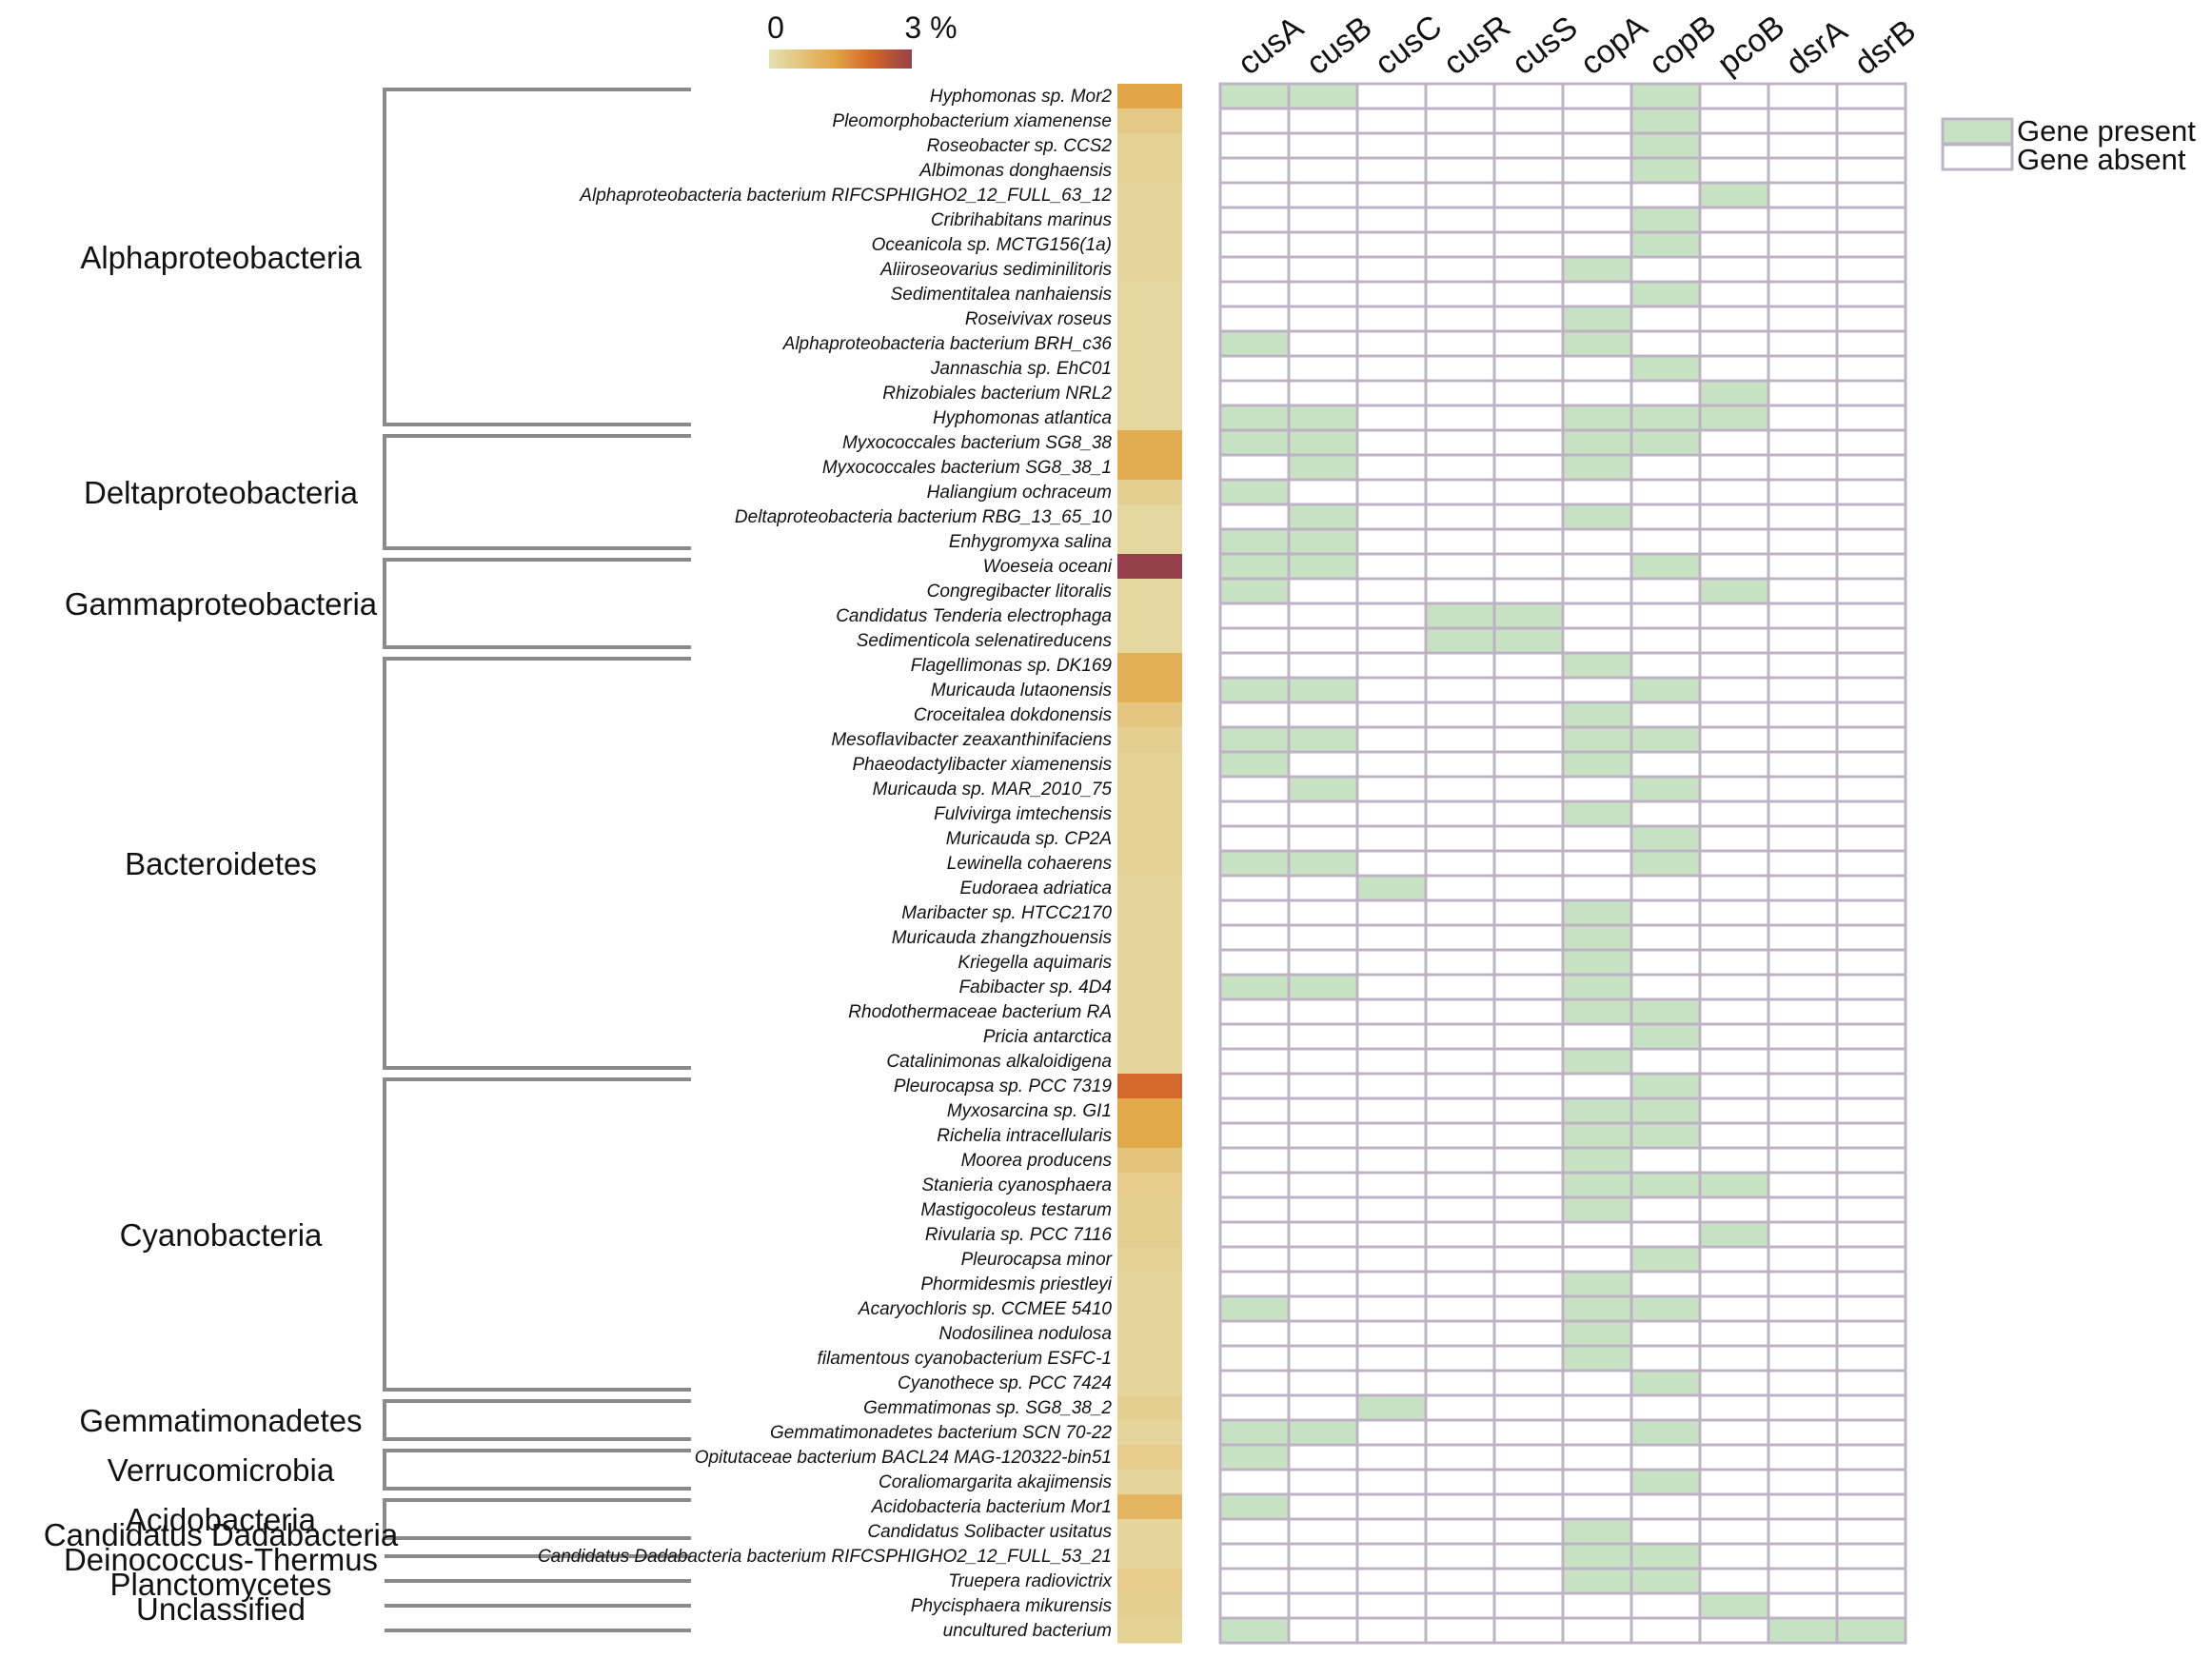 This screenshot has width=2212, height=1659. Describe the element at coordinates (408, 1519) in the screenshot. I see `group-acidobacteria: Acidobacteria` at that location.